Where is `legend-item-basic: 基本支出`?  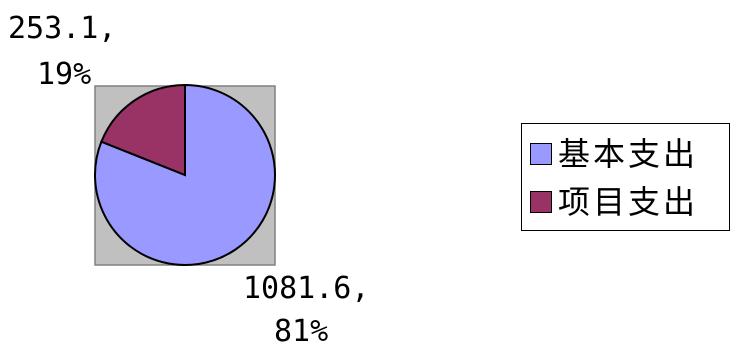
legend-item-basic: 基本支出 is located at coordinates (614, 154).